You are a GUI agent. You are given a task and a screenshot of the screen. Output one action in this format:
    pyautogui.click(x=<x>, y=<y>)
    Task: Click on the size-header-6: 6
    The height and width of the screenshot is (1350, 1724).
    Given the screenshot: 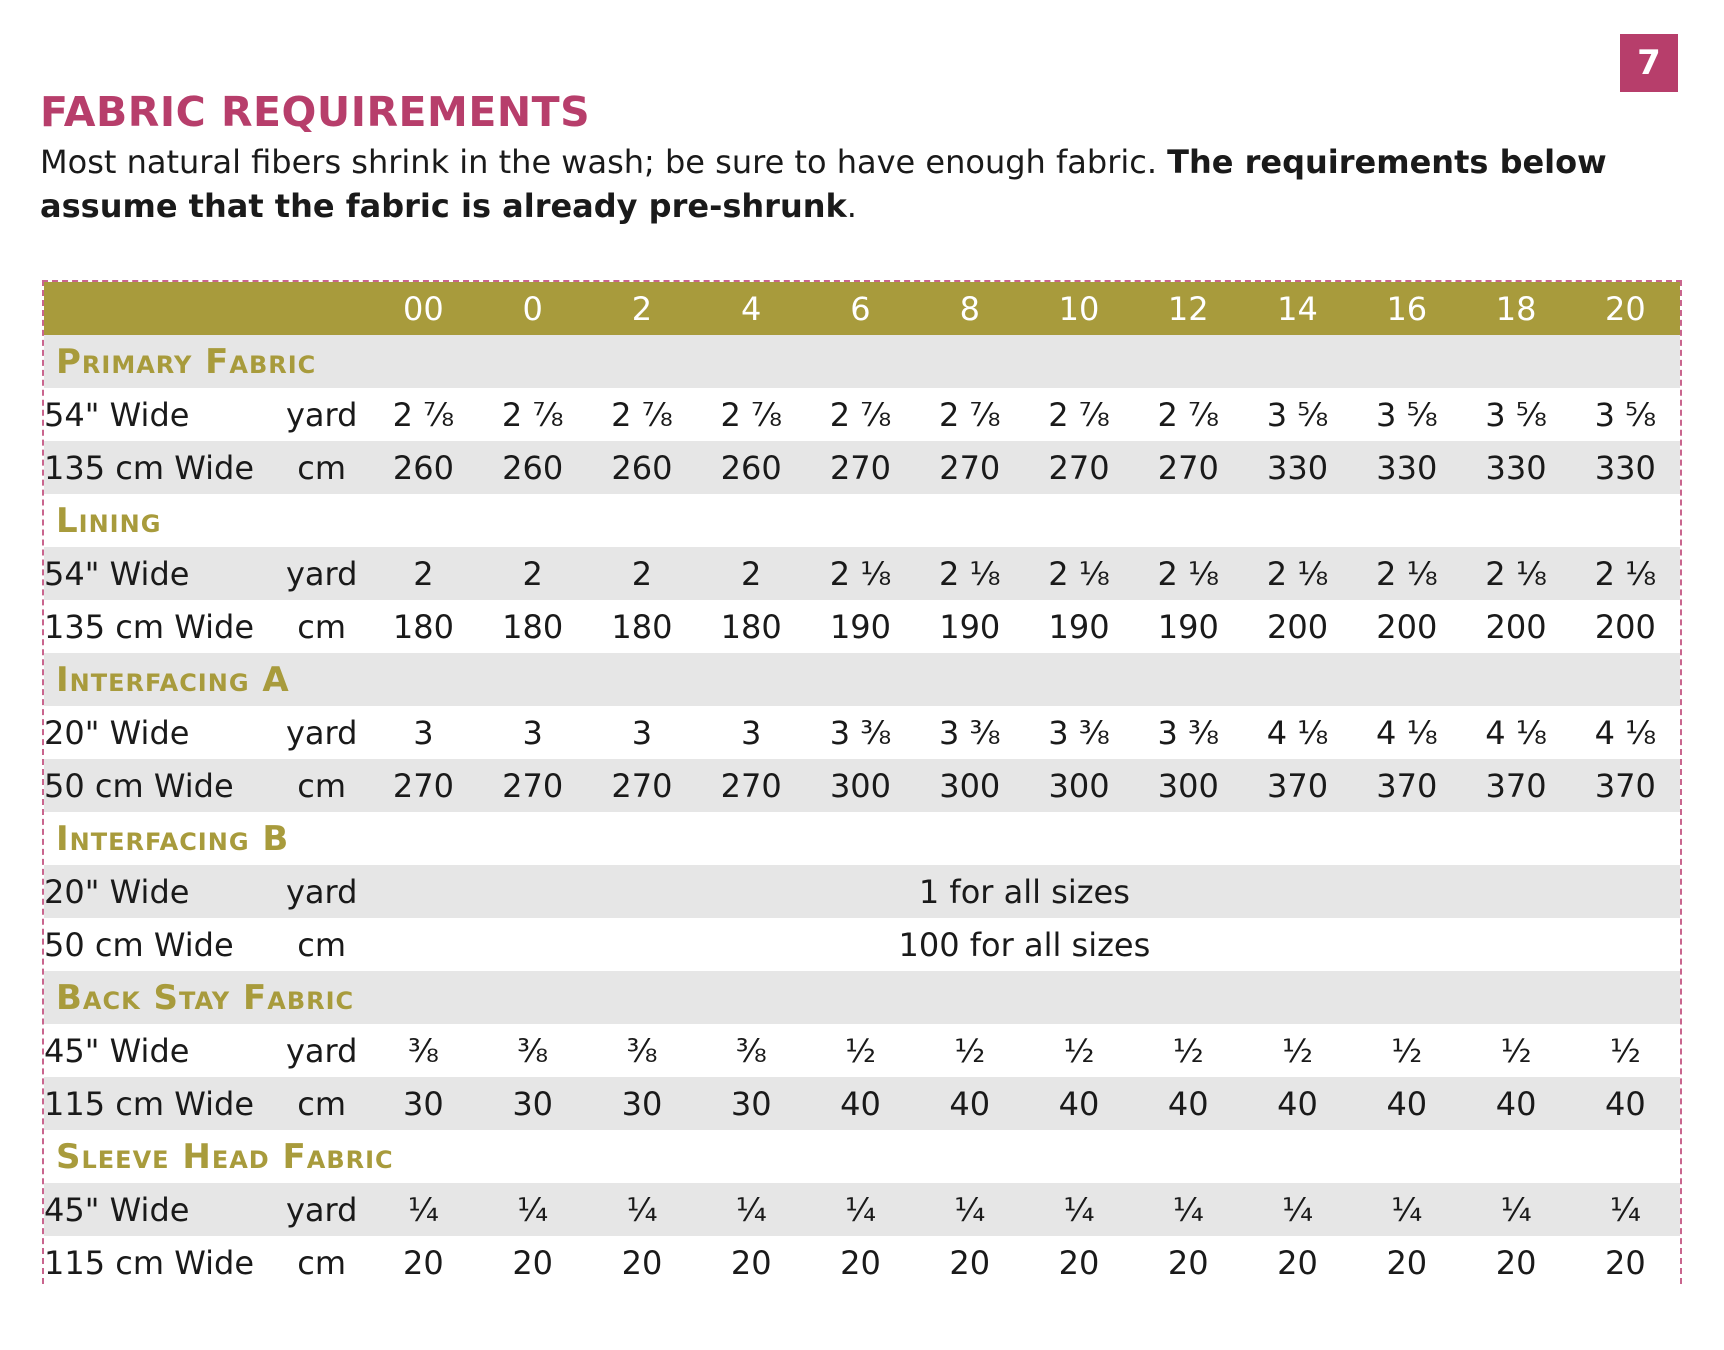 What is the action you would take?
    pyautogui.click(x=860, y=308)
    